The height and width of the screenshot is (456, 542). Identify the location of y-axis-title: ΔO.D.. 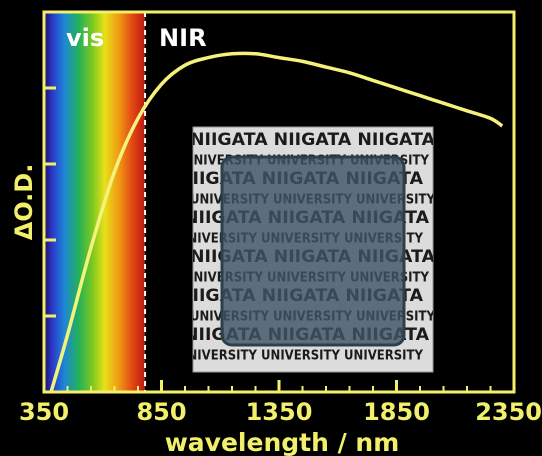
(24, 202).